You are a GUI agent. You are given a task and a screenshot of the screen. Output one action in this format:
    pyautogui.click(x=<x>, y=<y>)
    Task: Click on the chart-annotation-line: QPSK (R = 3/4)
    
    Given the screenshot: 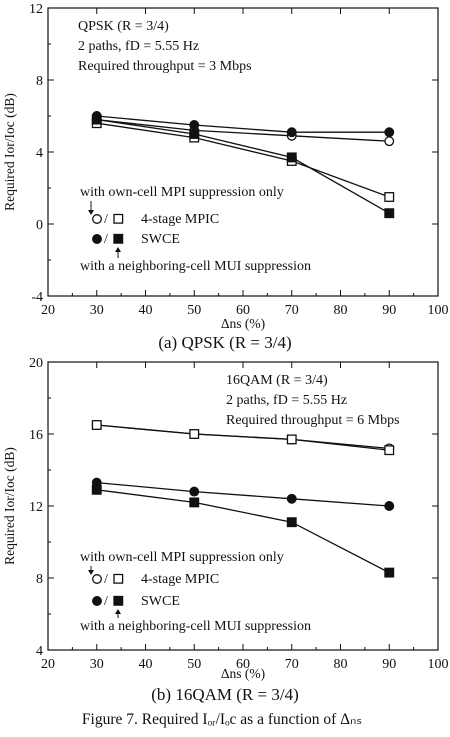 What is the action you would take?
    pyautogui.click(x=123, y=26)
    